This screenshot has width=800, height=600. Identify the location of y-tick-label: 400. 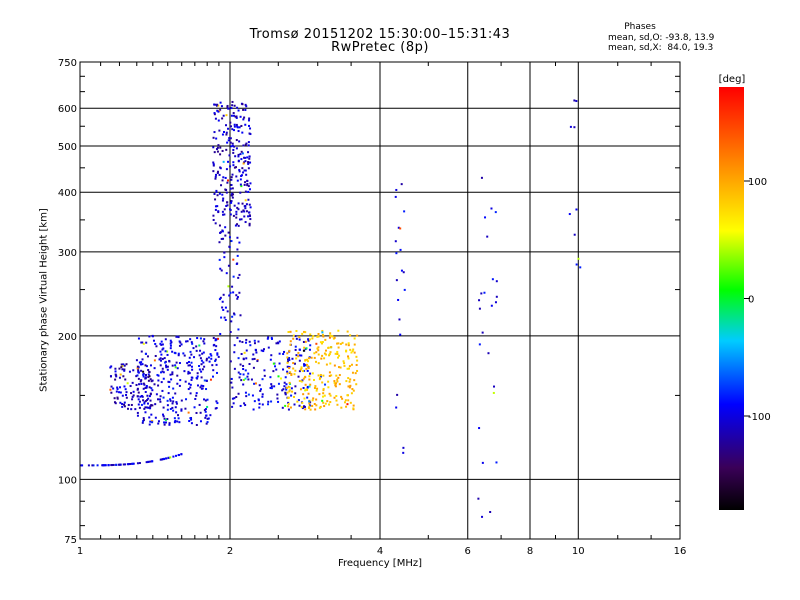
(67, 193).